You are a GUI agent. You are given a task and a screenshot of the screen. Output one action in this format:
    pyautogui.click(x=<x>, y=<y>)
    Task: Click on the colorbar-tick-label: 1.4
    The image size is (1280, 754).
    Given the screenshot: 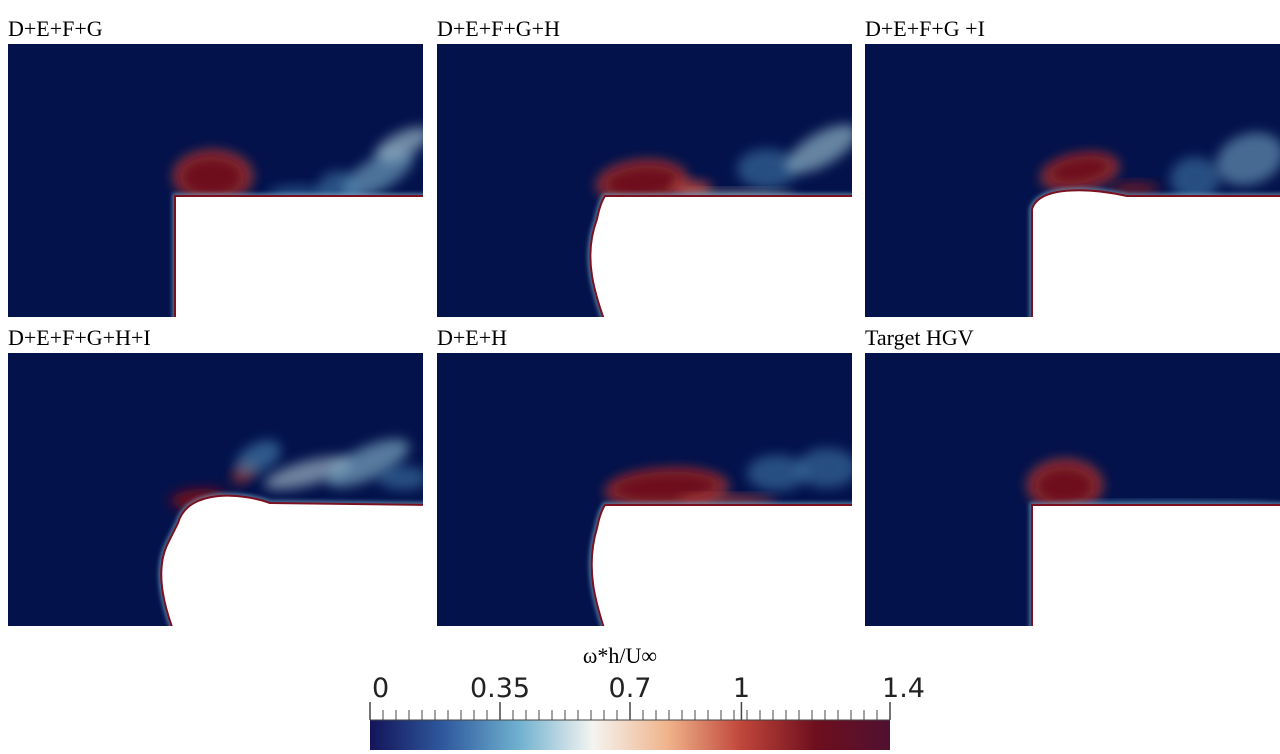 What is the action you would take?
    pyautogui.click(x=903, y=688)
    